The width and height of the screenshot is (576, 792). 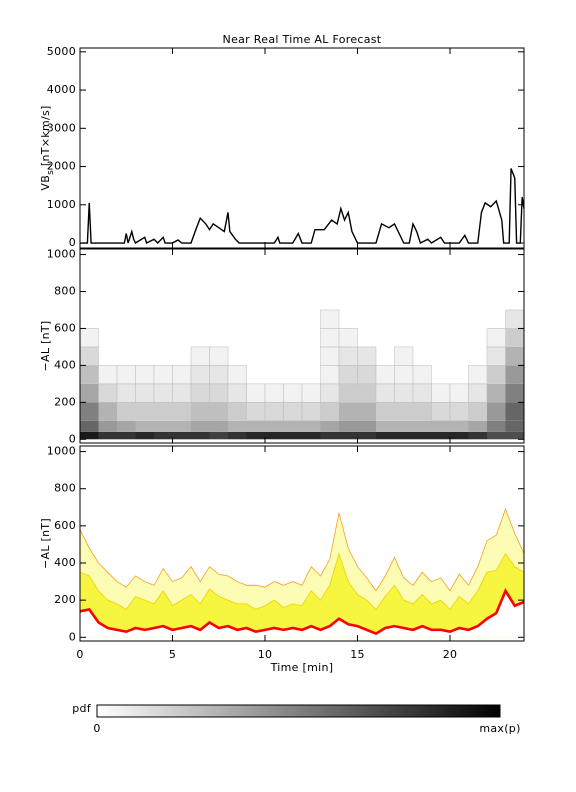 I want to click on x-tick-label: 0, so click(x=79, y=654).